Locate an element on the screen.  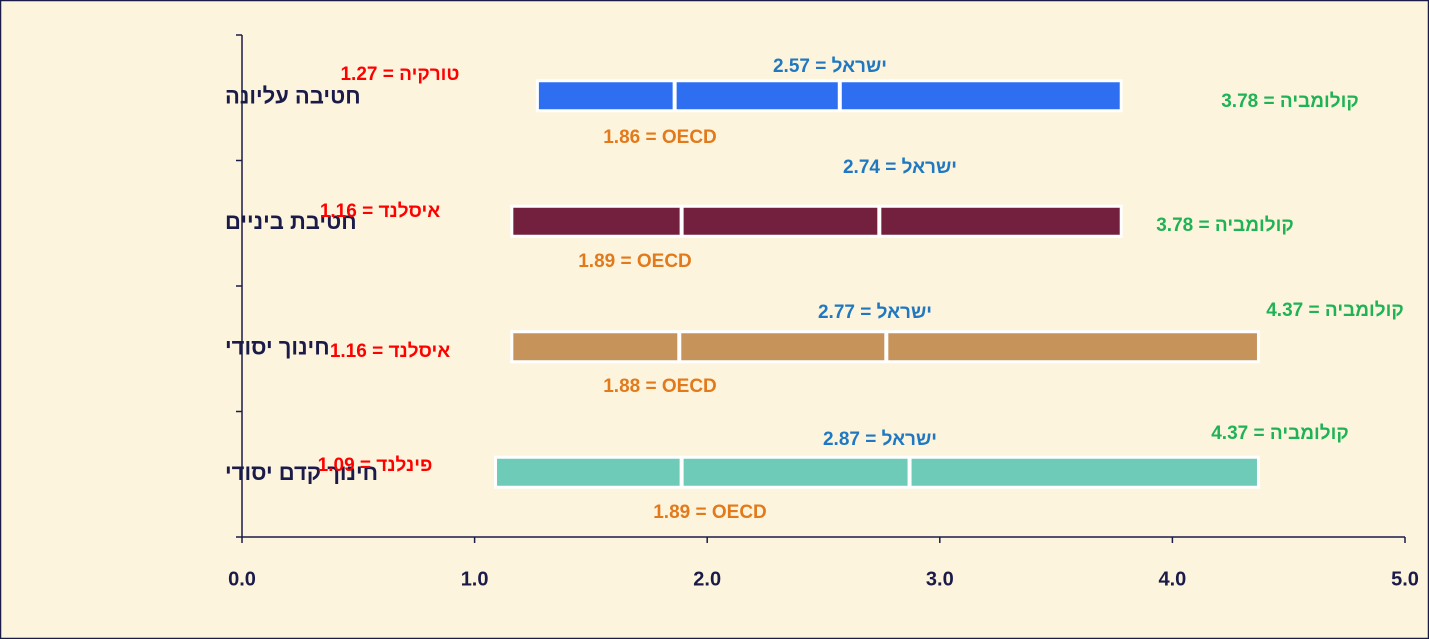
category-label: חטיבה עליונה is located at coordinates (293, 96).